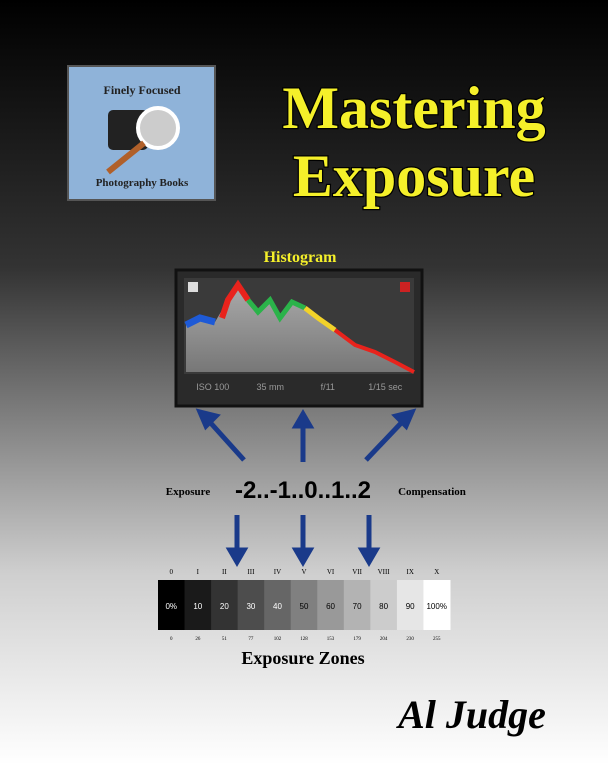 Image resolution: width=608 pixels, height=765 pixels. What do you see at coordinates (385, 387) in the screenshot?
I see `histogram-info: 1/15 sec` at bounding box center [385, 387].